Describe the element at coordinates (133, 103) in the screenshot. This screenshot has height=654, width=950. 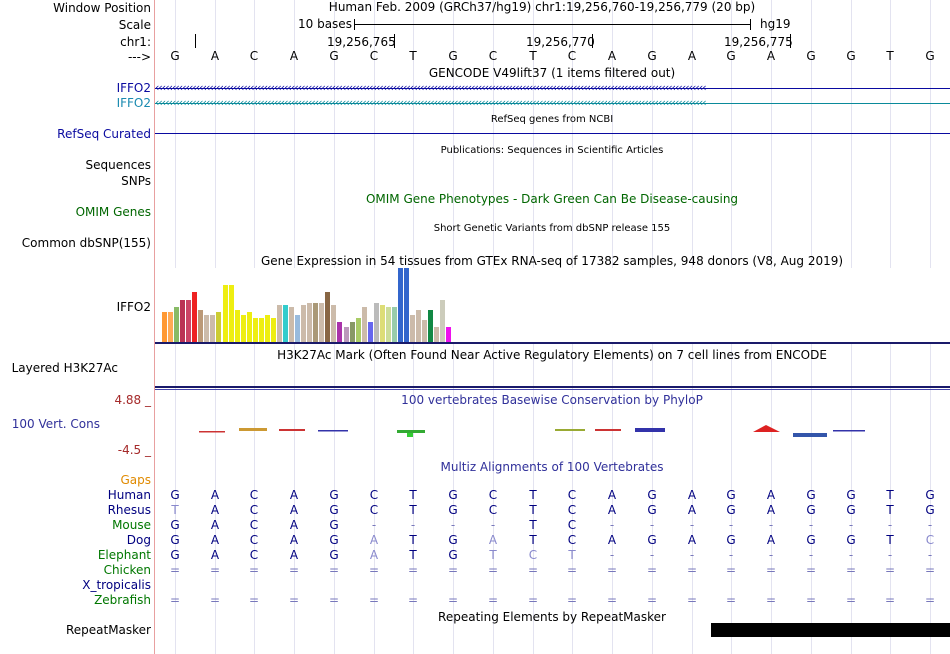
I see `gencode-iffo2-label-2: IFFO2` at that location.